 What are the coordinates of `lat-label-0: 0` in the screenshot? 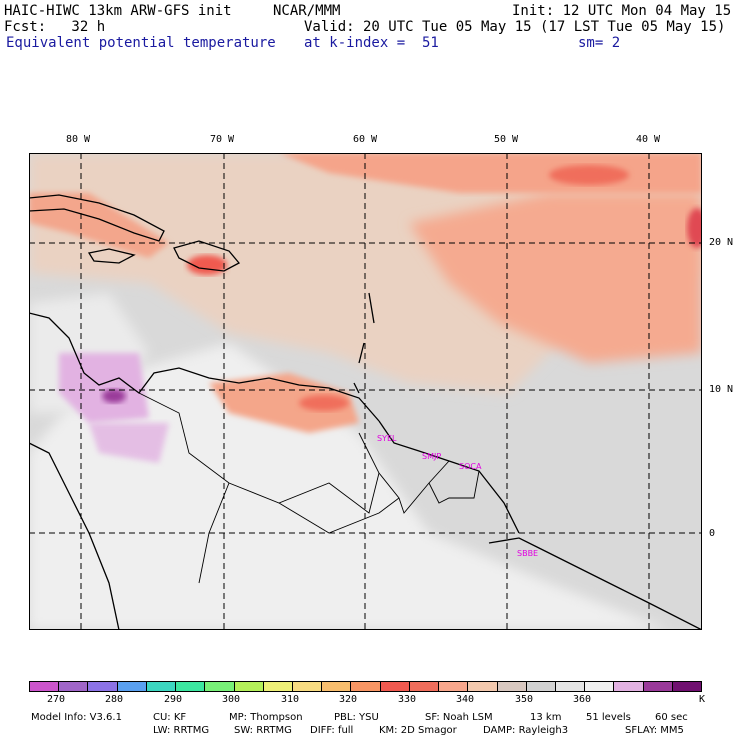 It's located at (712, 533).